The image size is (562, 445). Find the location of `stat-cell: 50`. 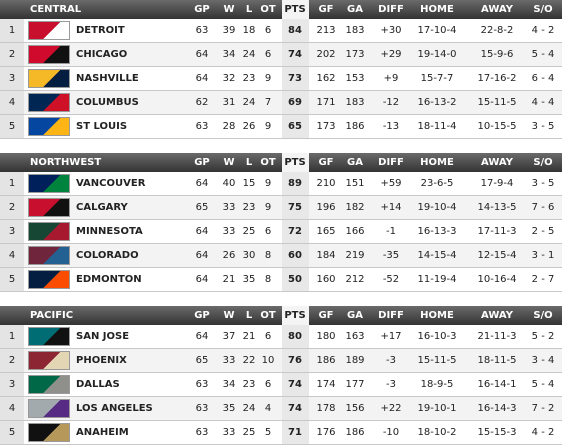

stat-cell: 50 is located at coordinates (295, 279).